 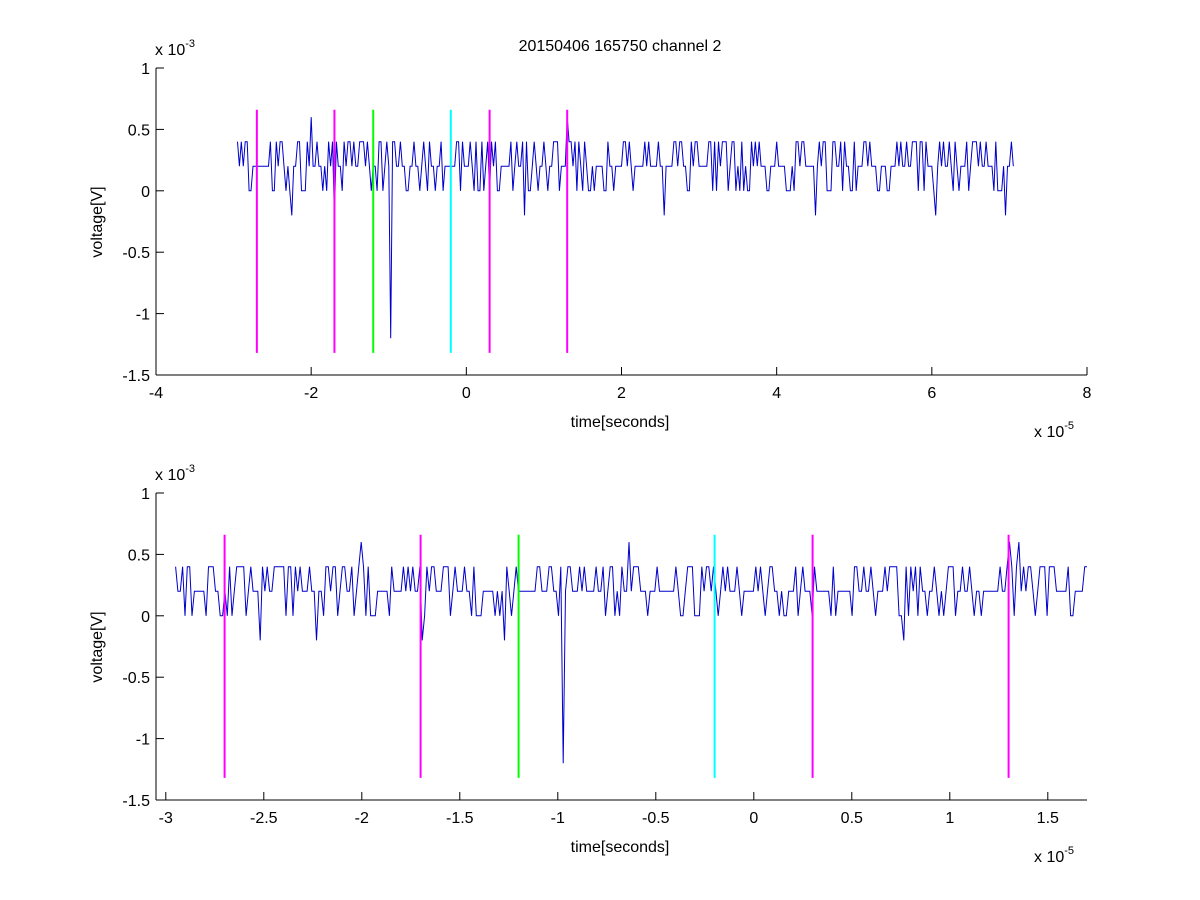 I want to click on top-x-tick-label: 0, so click(x=466, y=393).